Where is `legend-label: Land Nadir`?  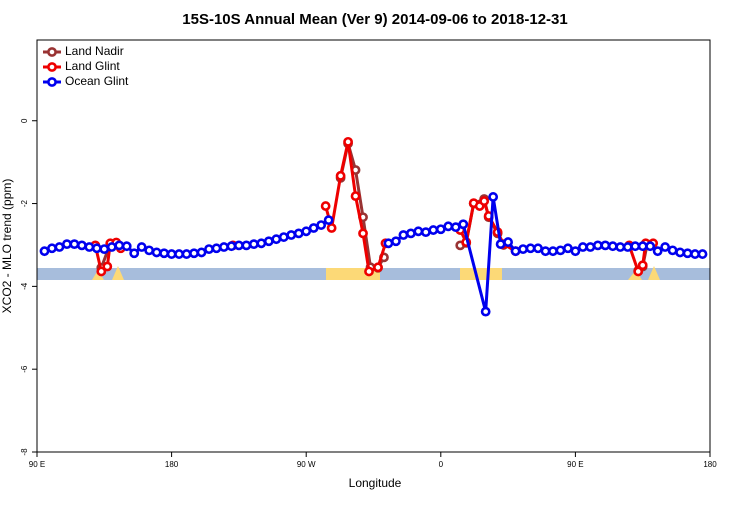
legend-label: Land Nadir is located at coordinates (94, 51).